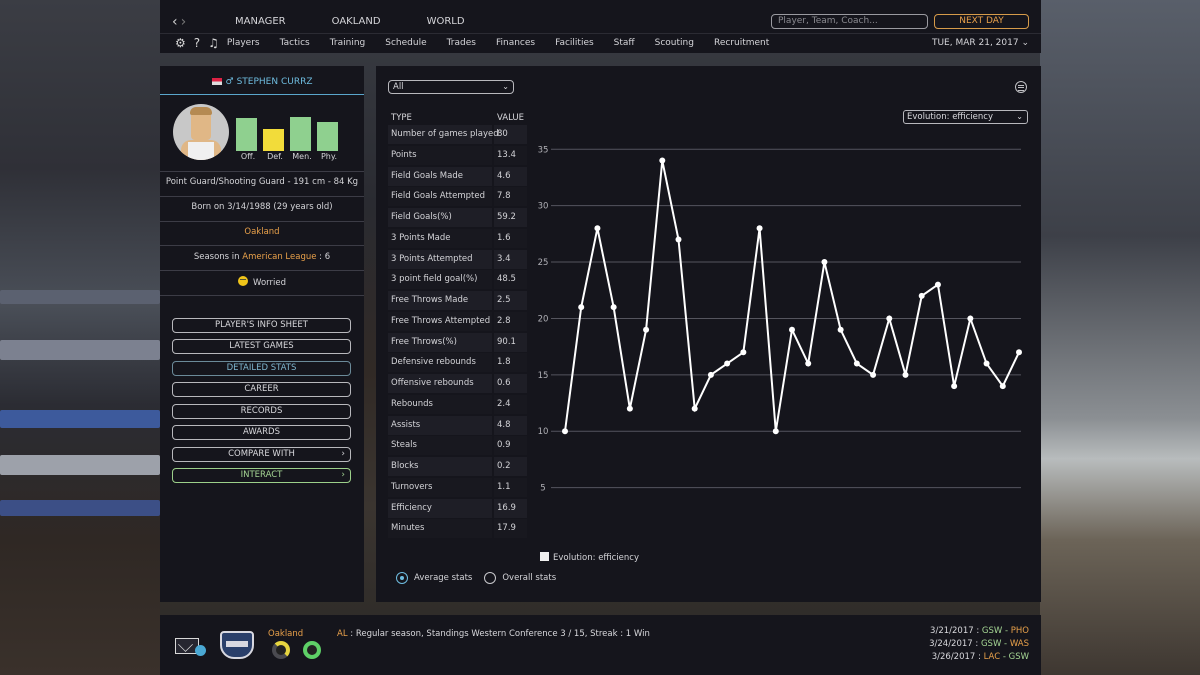  I want to click on sub-nav-trades: Trades, so click(461, 43).